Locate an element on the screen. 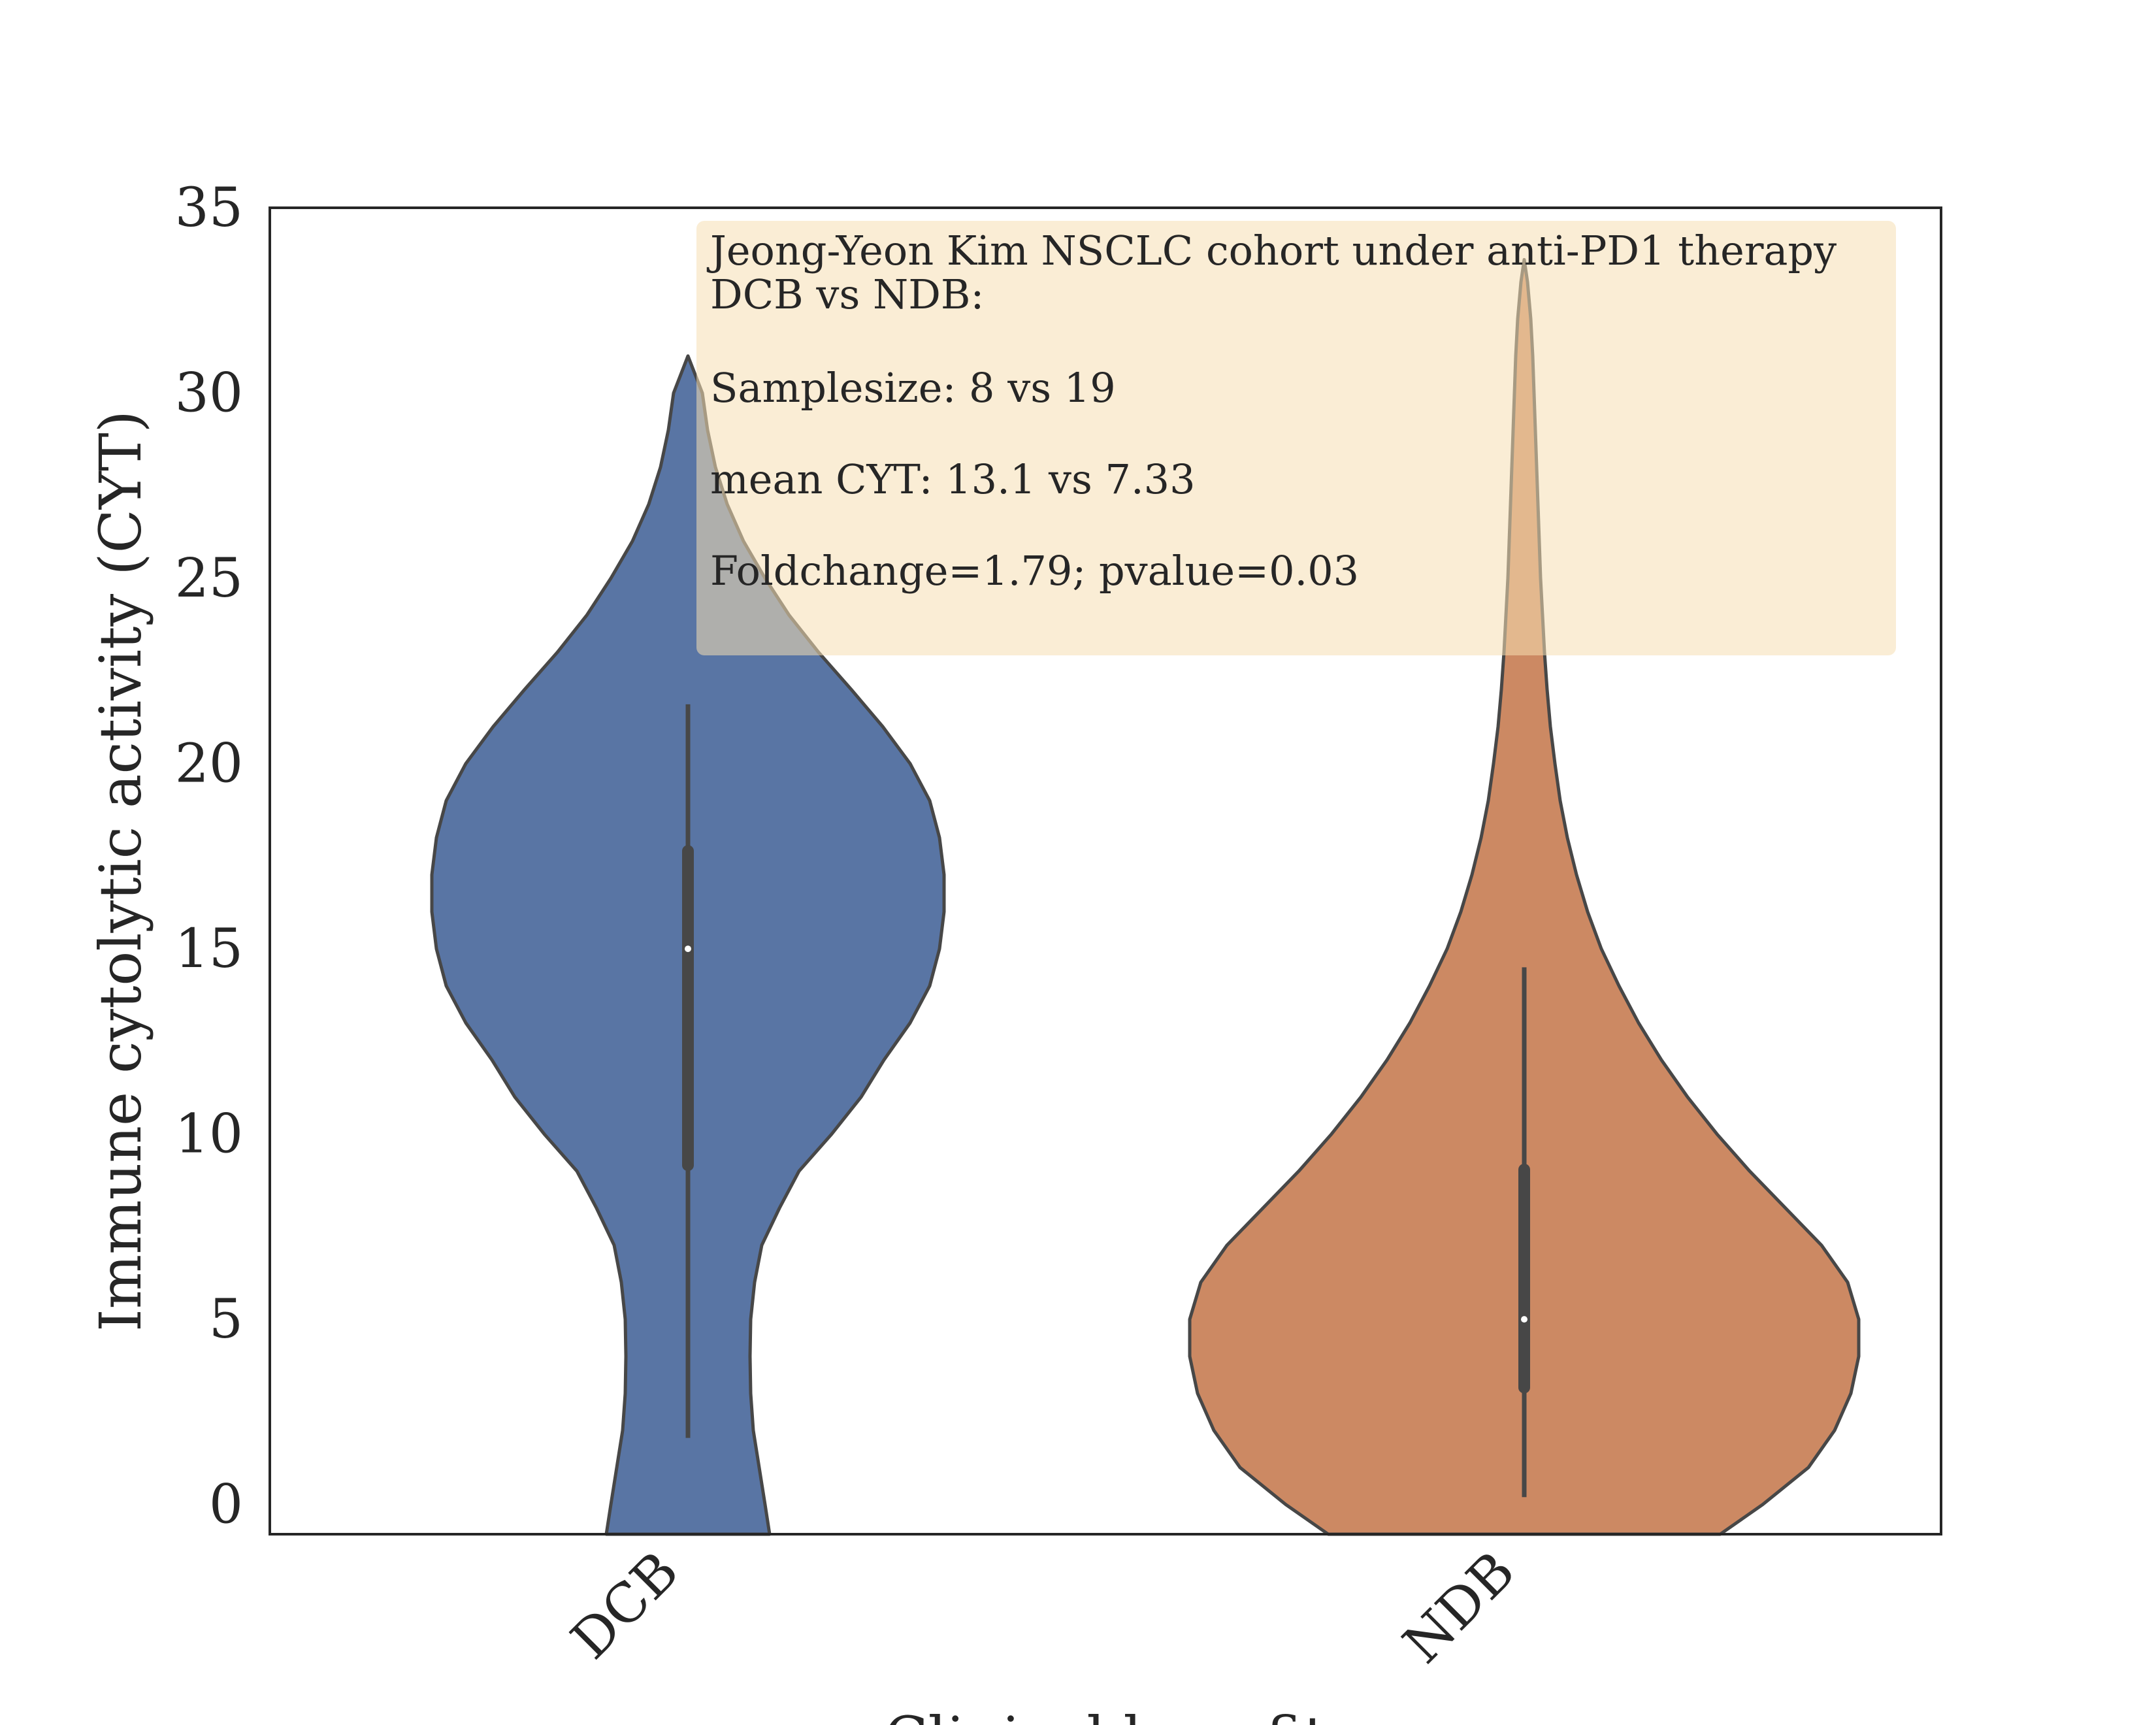  annotation-line: mean CYT: 13.1 vs 7.33 is located at coordinates (953, 479).